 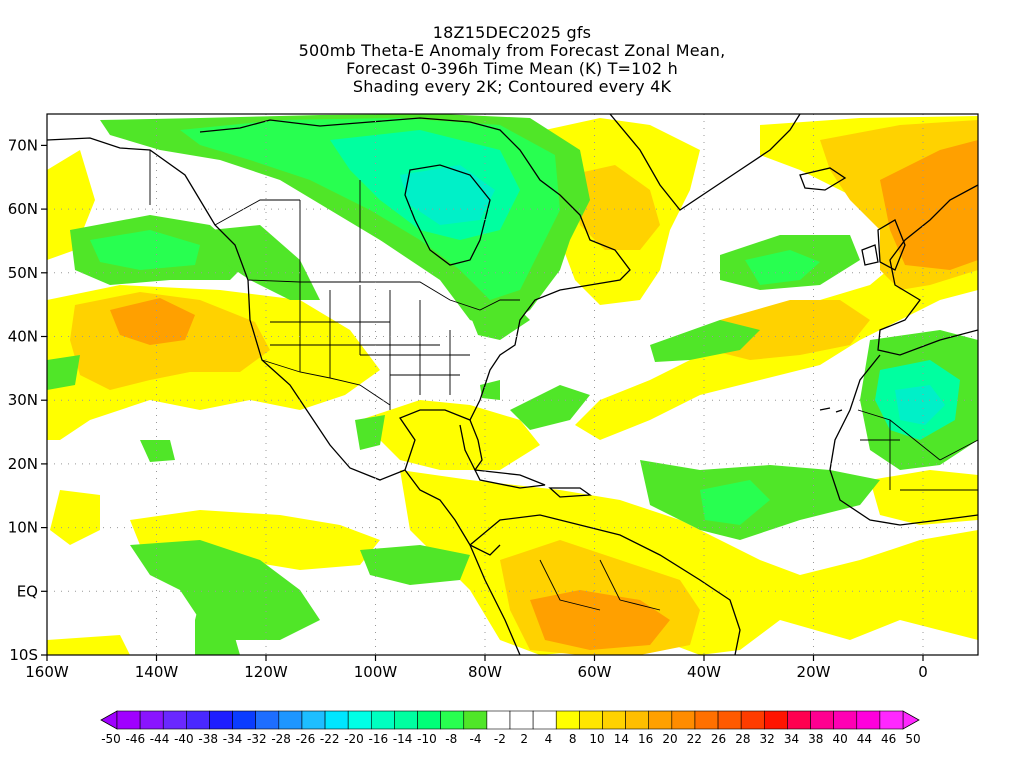 I want to click on y-tick-label: 30N, so click(x=23, y=400).